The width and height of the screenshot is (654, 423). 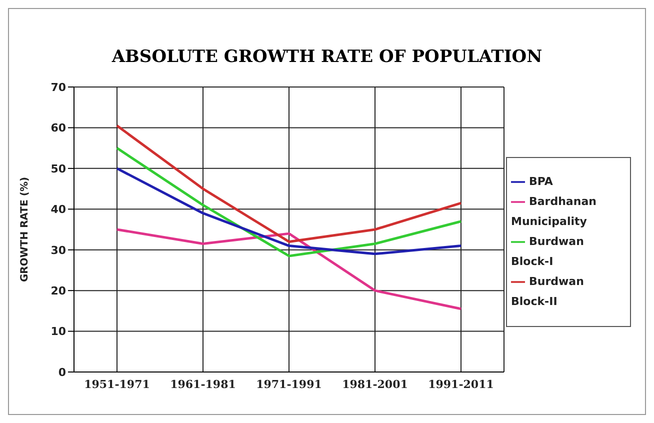 What do you see at coordinates (547, 251) in the screenshot?
I see `legend-label: Burdwan Block-I` at bounding box center [547, 251].